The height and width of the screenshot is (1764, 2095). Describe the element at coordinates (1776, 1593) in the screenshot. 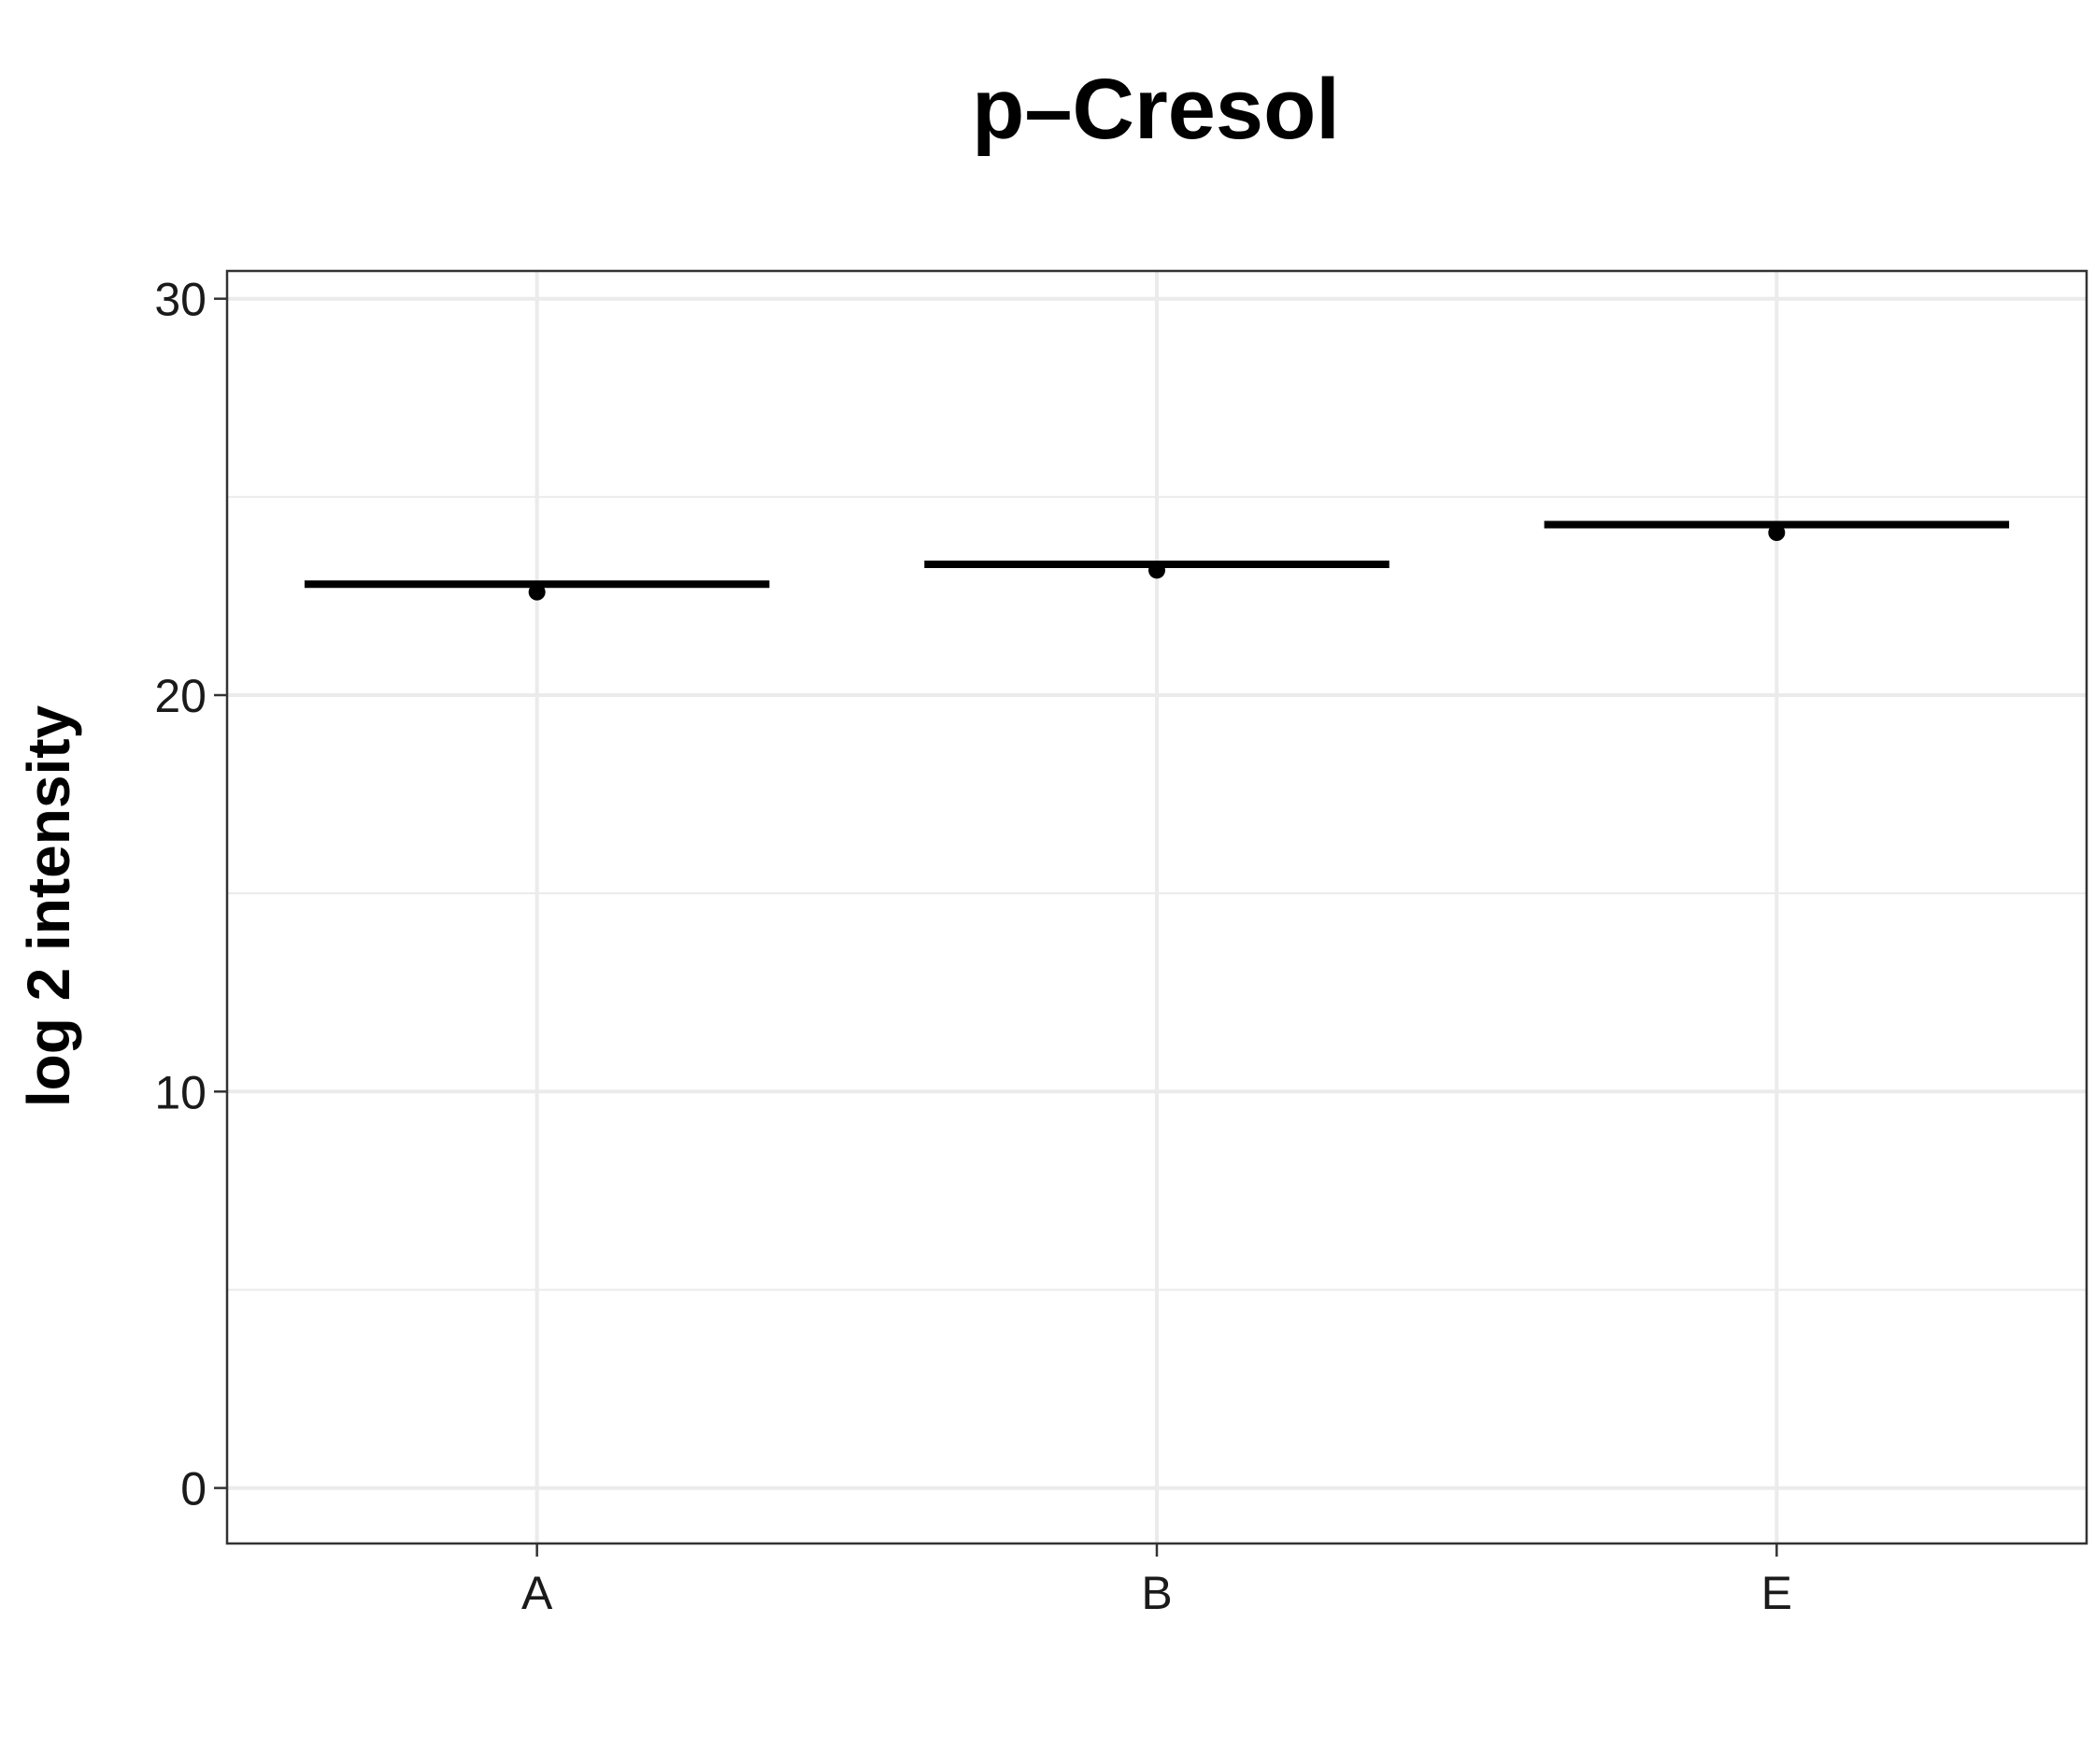

I see `x-tick-label-E: E` at that location.